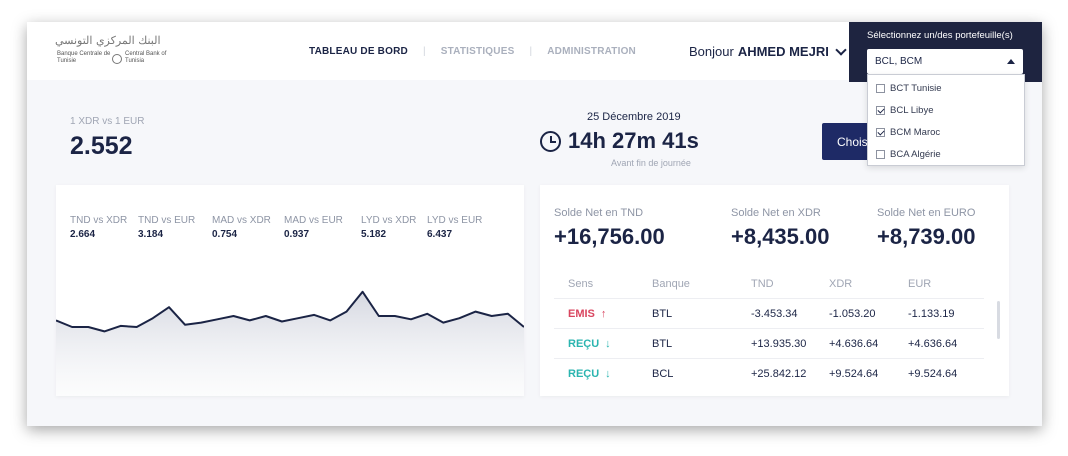  What do you see at coordinates (841, 49) in the screenshot?
I see `chevron-down-icon` at bounding box center [841, 49].